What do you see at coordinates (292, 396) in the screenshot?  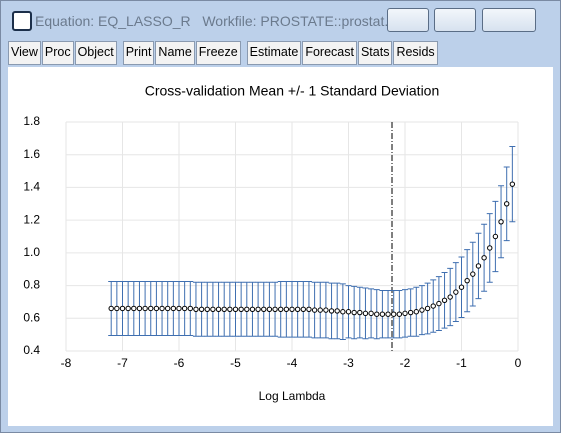 I see `x-axis-label: Log Lambda` at bounding box center [292, 396].